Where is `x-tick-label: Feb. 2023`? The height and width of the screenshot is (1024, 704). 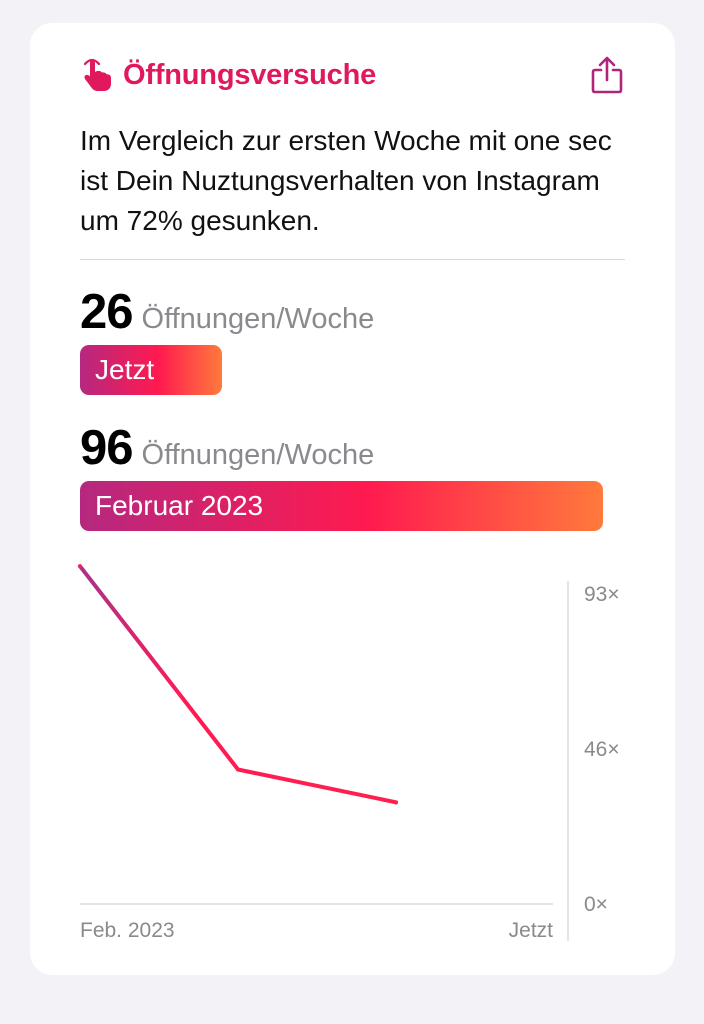
x-tick-label: Feb. 2023 is located at coordinates (127, 930).